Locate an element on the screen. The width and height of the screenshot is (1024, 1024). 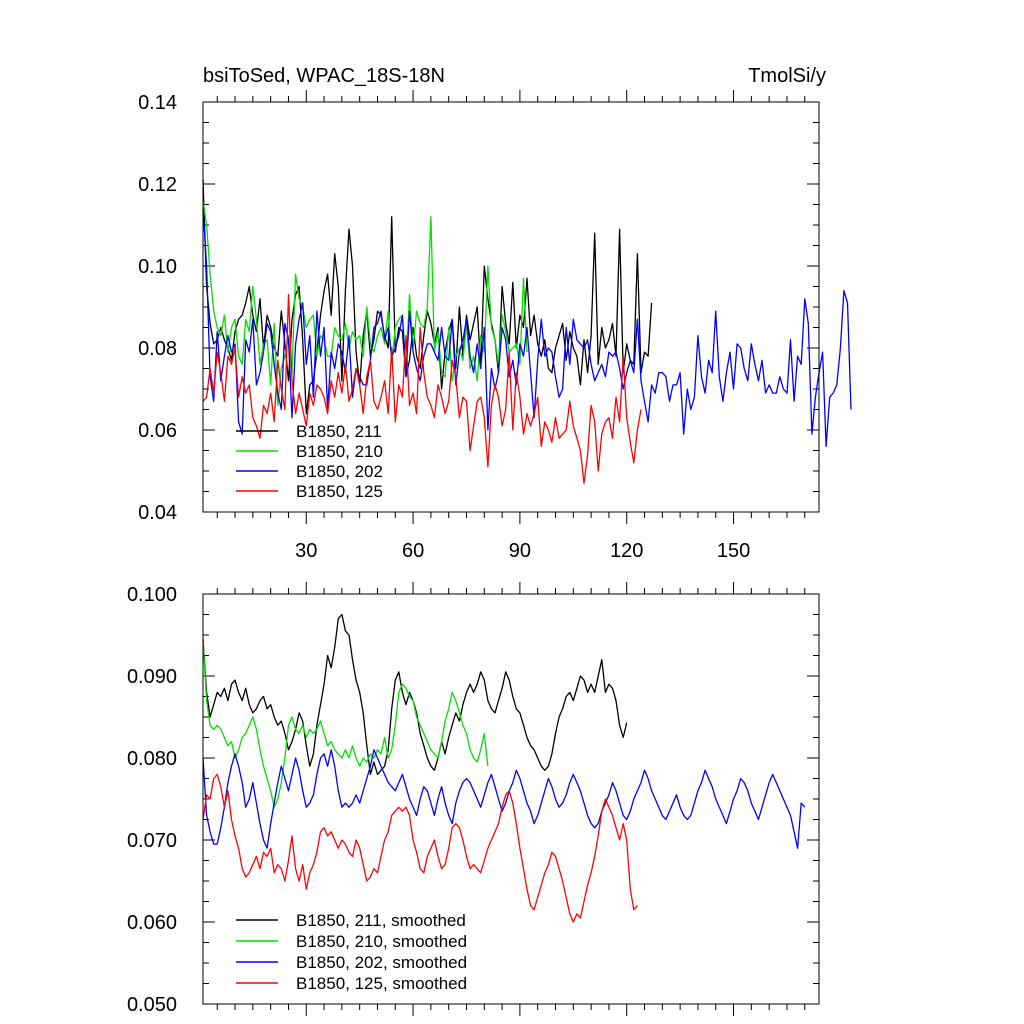
y-tick-label: 0.070 is located at coordinates (152, 841).